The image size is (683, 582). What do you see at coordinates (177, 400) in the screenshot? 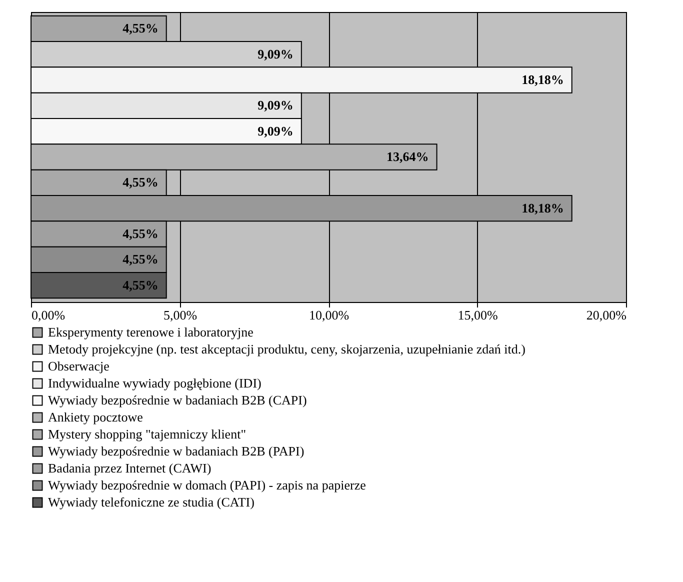
I see `legend-label: Wywiady bezpośrednie w badaniach B2B (CAPI)` at bounding box center [177, 400].